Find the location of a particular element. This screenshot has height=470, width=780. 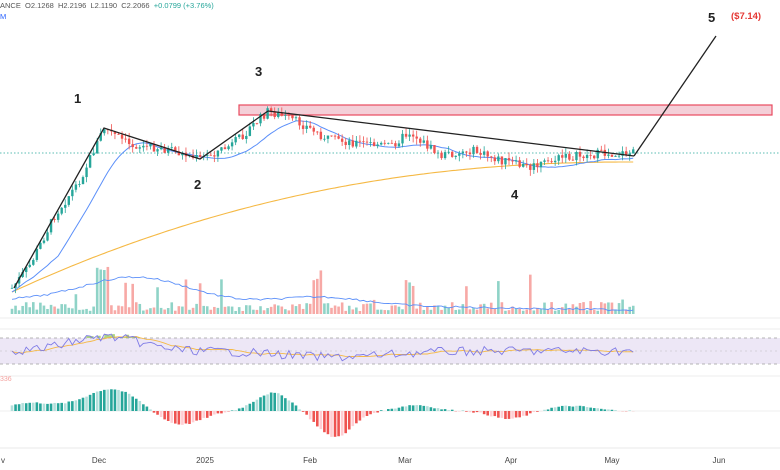

x-tick-label: 2025 is located at coordinates (205, 460).